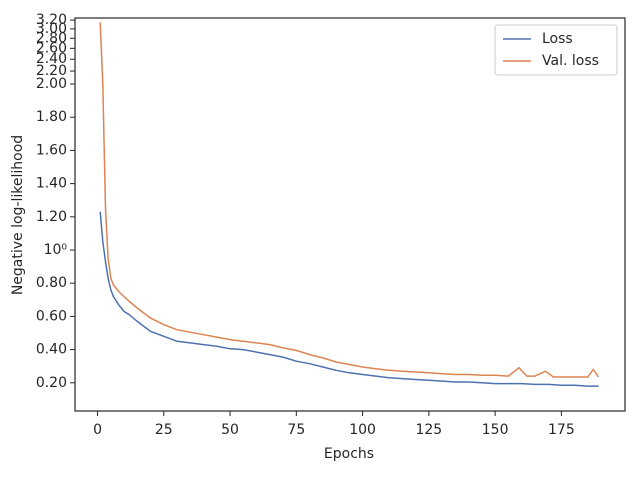 The width and height of the screenshot is (640, 480). I want to click on x-tick-label: 150, so click(495, 430).